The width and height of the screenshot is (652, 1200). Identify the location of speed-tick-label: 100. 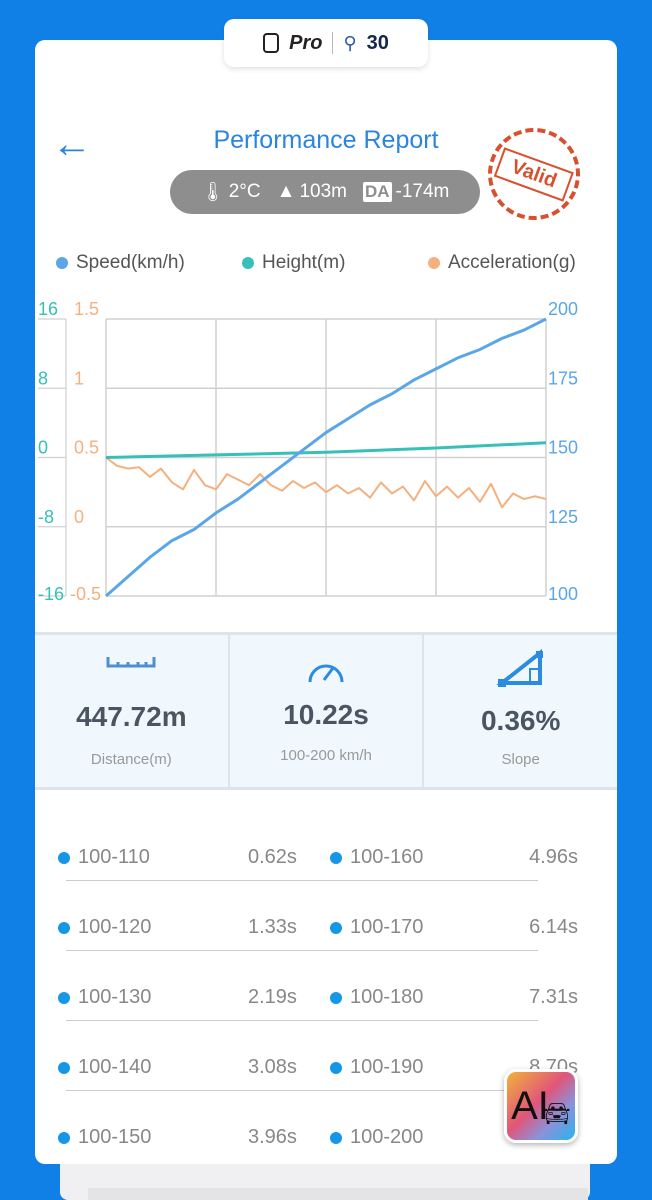
(563, 594).